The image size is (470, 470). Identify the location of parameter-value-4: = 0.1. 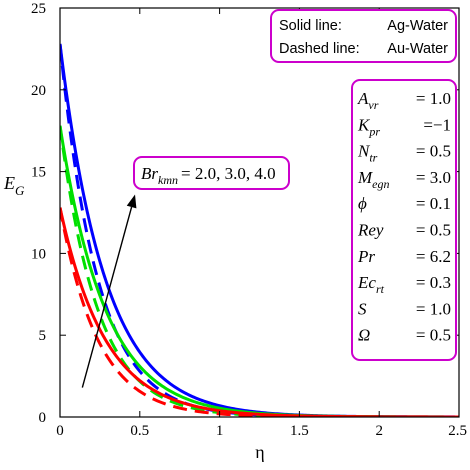
(433, 203).